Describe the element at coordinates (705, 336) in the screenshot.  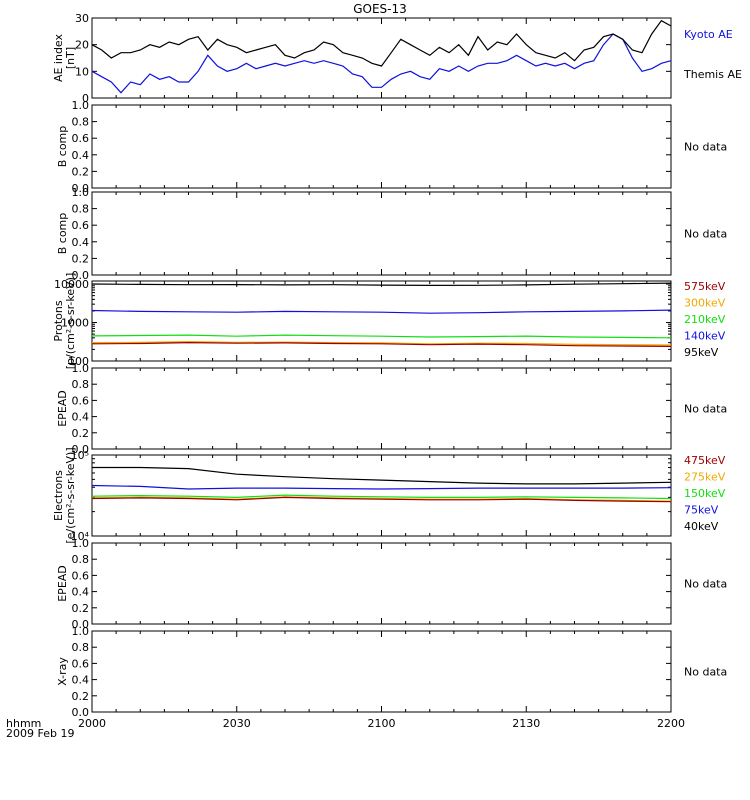
I see `legend-entry: 140keV` at that location.